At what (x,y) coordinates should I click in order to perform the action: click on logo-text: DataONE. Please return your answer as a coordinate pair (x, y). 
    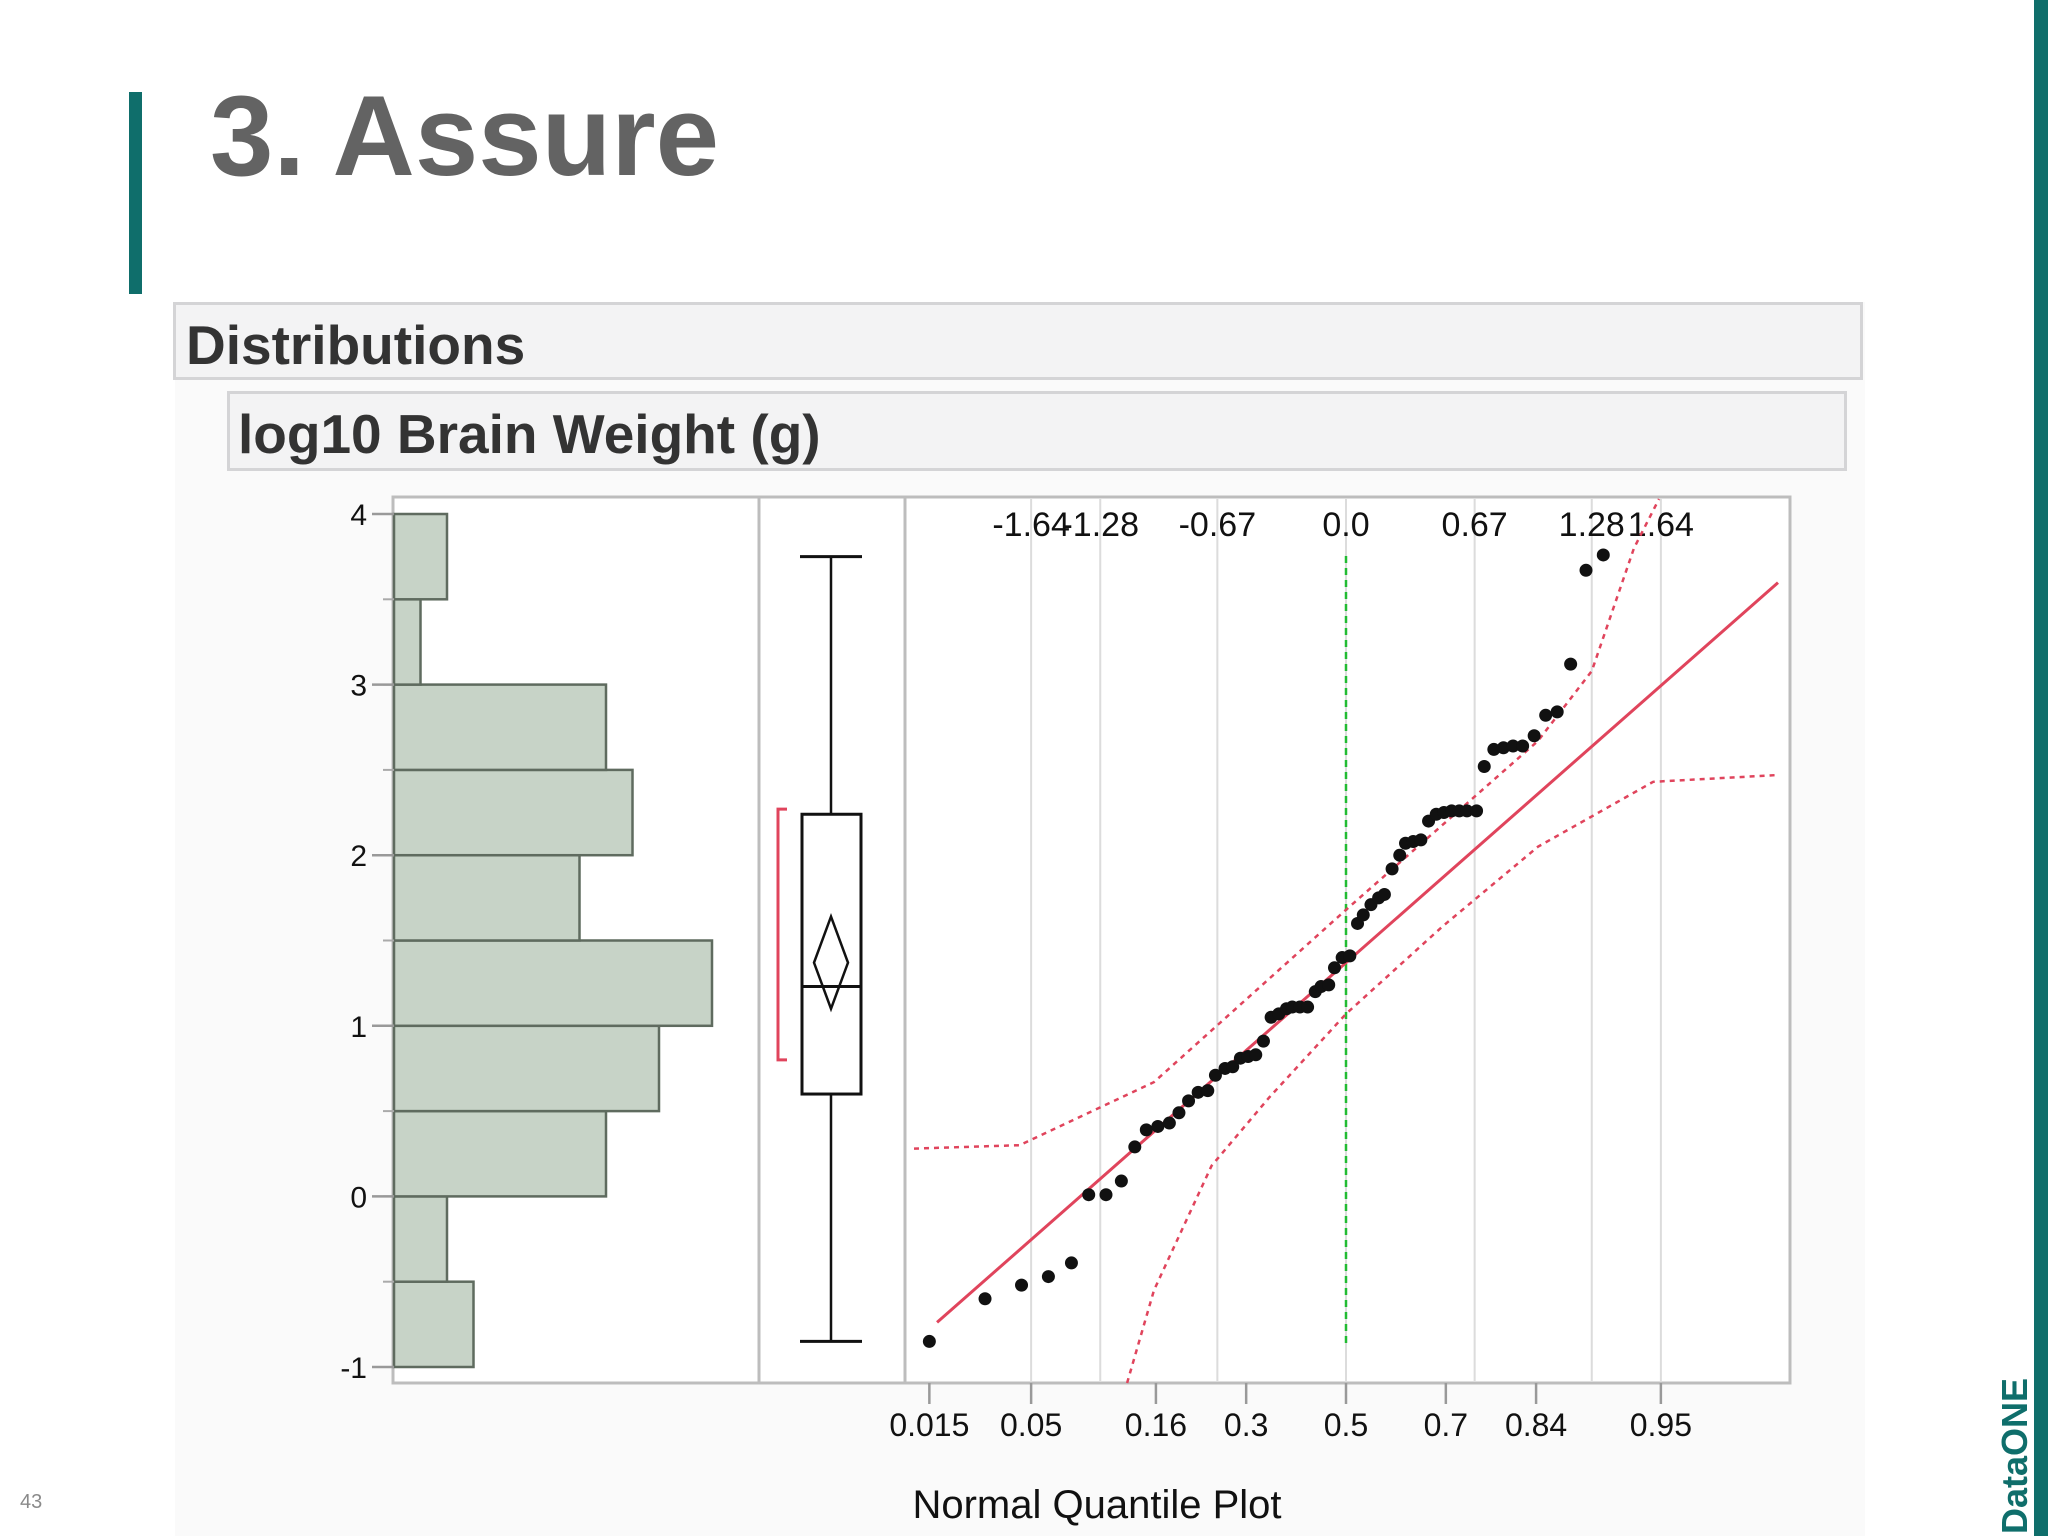
    Looking at the image, I should click on (2015, 1456).